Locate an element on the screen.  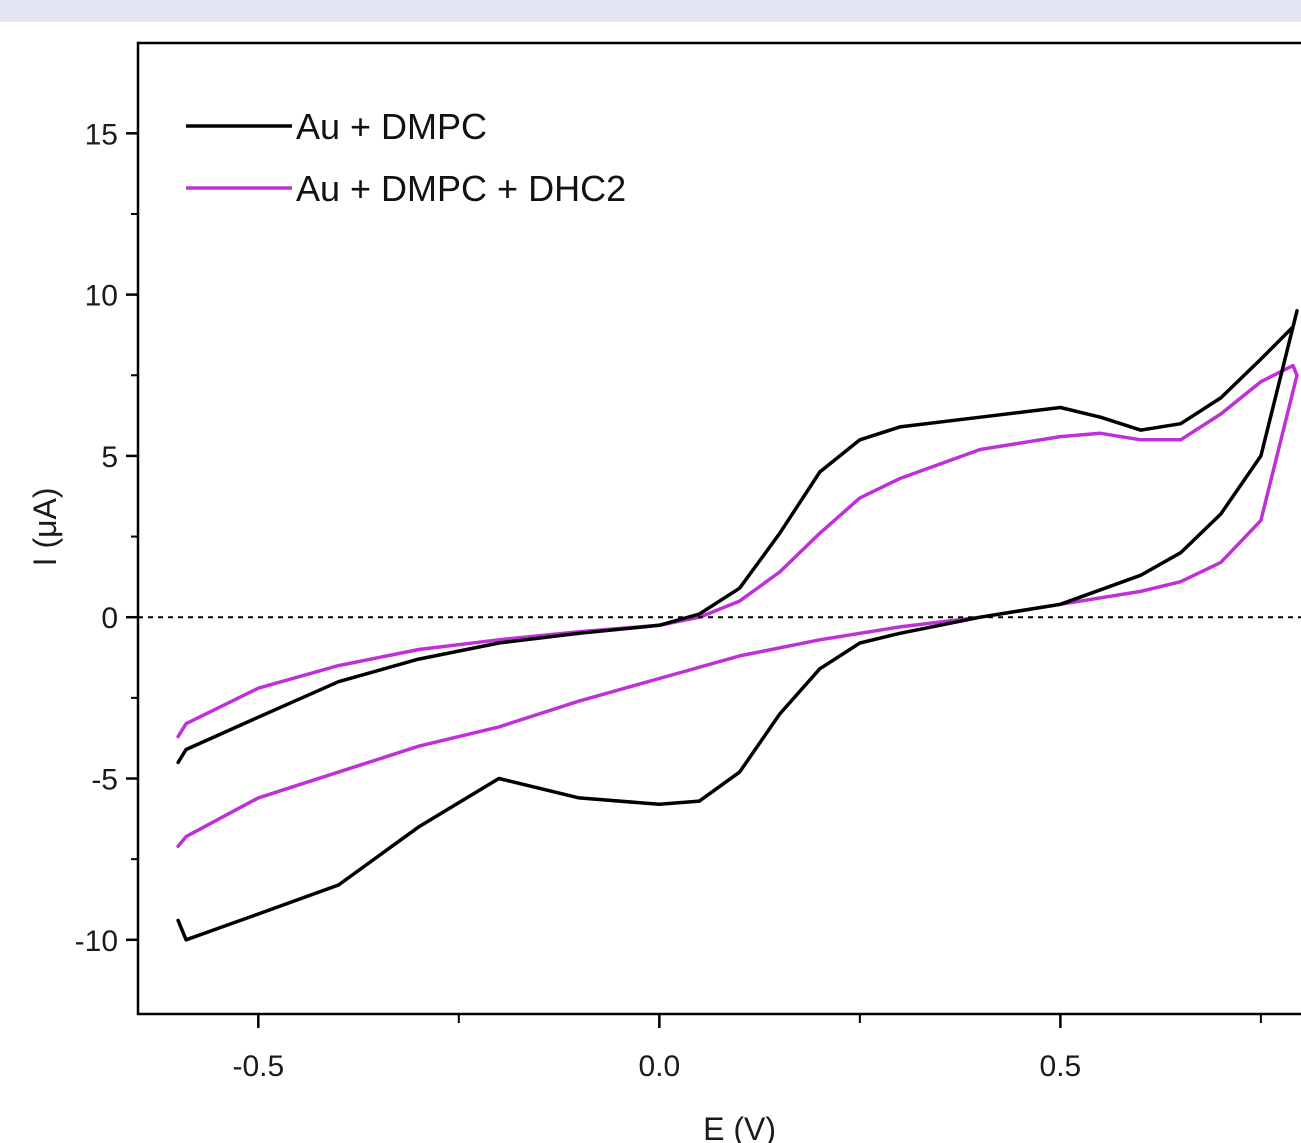
legend-label: Au + DMPC is located at coordinates (391, 126).